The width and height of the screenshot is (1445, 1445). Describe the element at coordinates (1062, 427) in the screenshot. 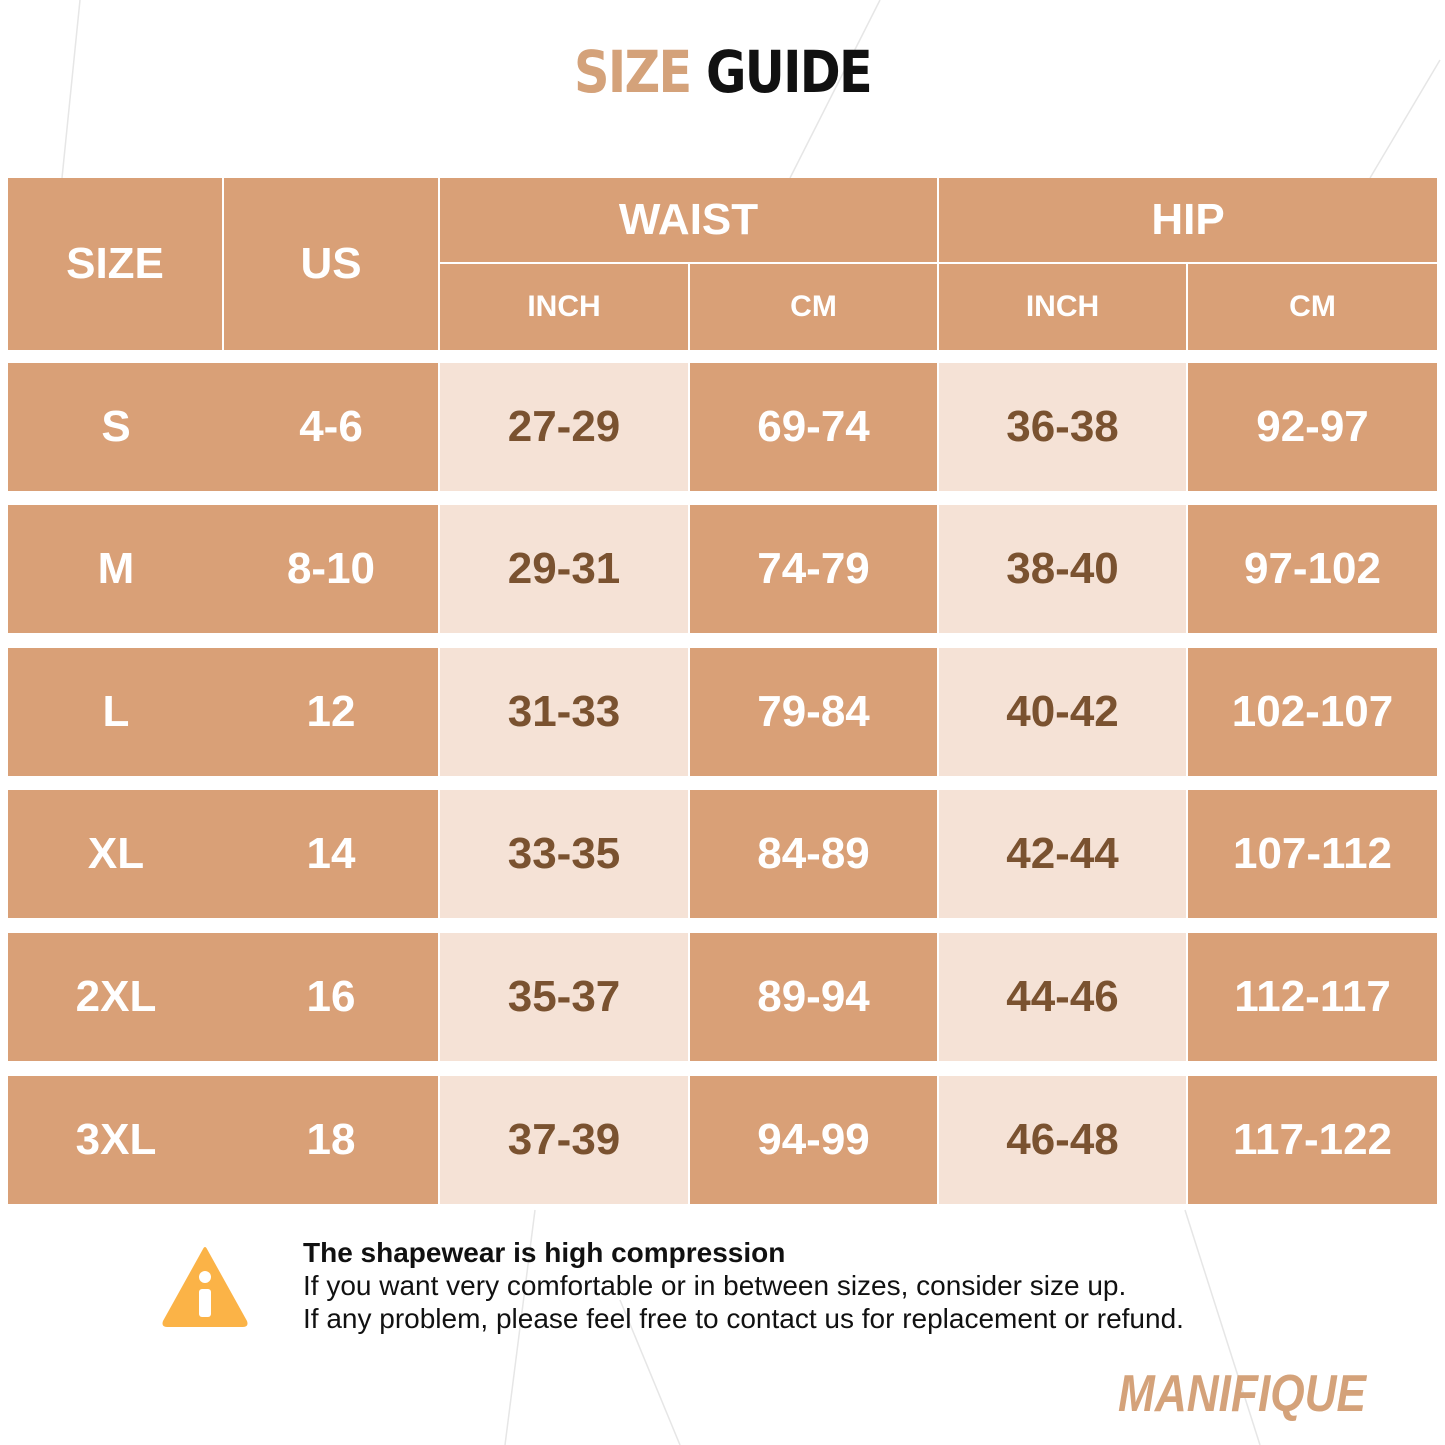

I see `table-cell: 36-38` at that location.